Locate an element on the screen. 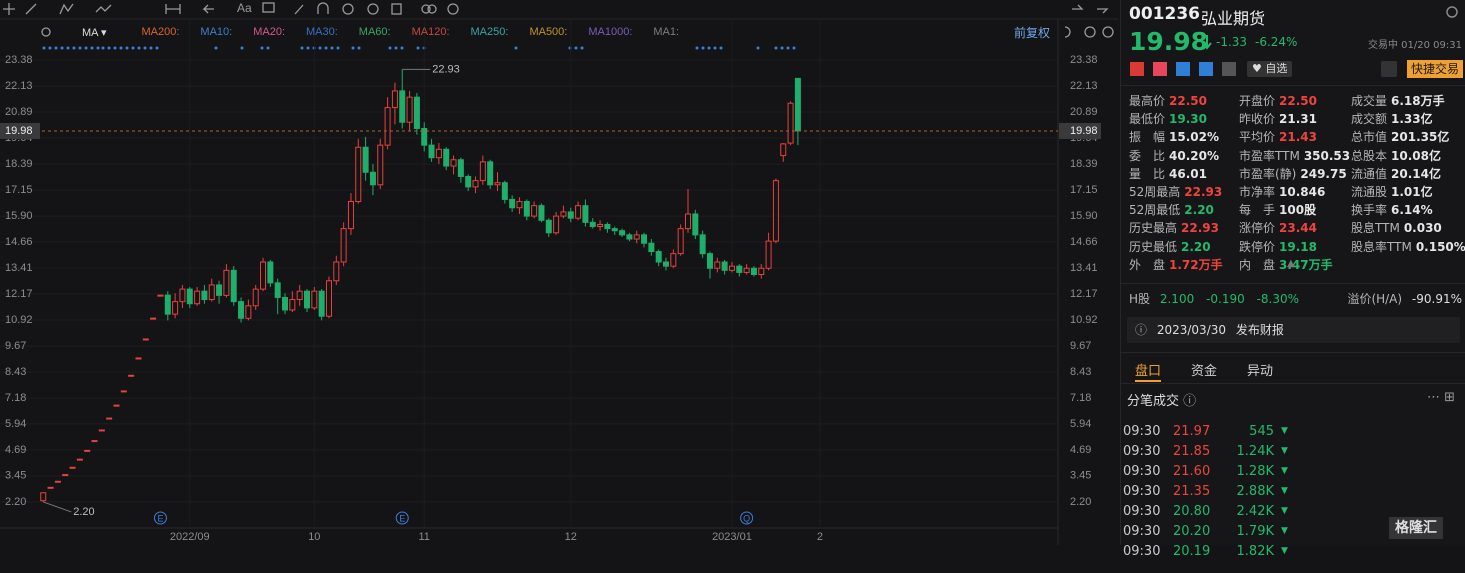 This screenshot has height=573, width=1465. watermark: 格隆汇 is located at coordinates (1416, 528).